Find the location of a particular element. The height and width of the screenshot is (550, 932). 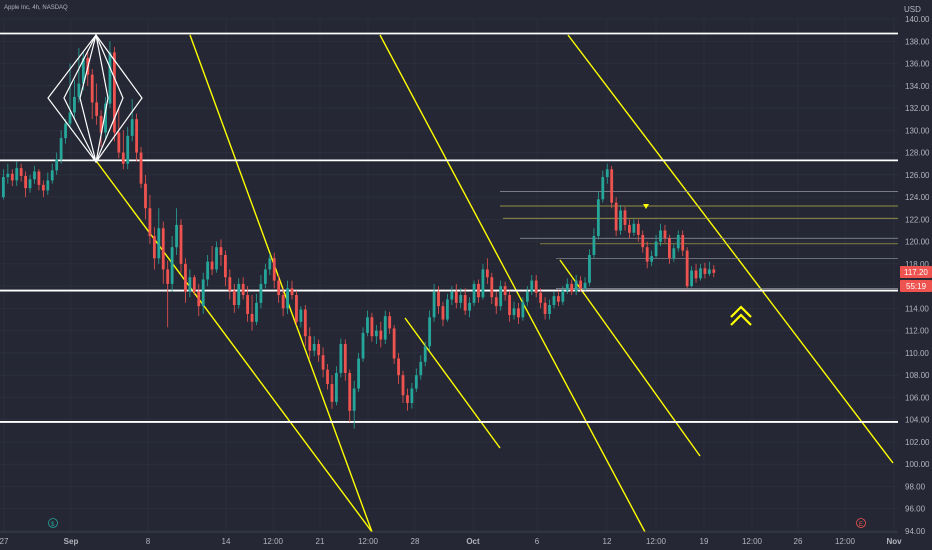

current-price-badge is located at coordinates (916, 272).